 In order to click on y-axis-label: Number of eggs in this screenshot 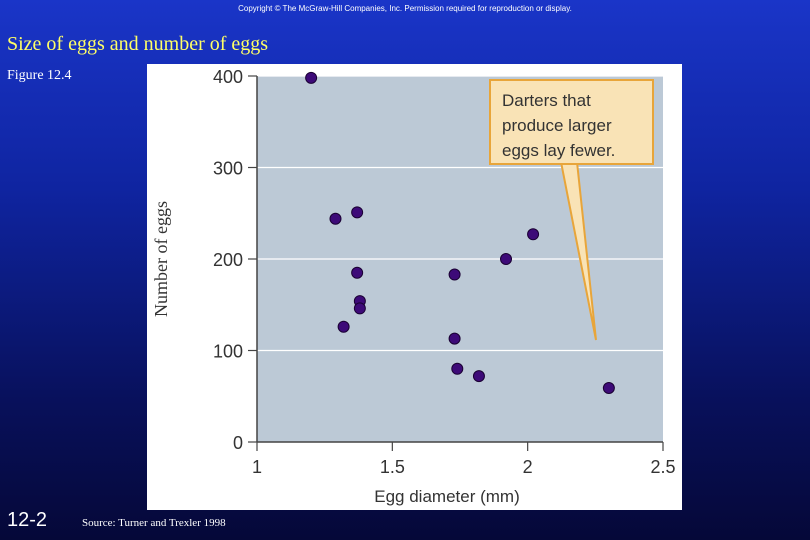, I will do `click(161, 259)`.